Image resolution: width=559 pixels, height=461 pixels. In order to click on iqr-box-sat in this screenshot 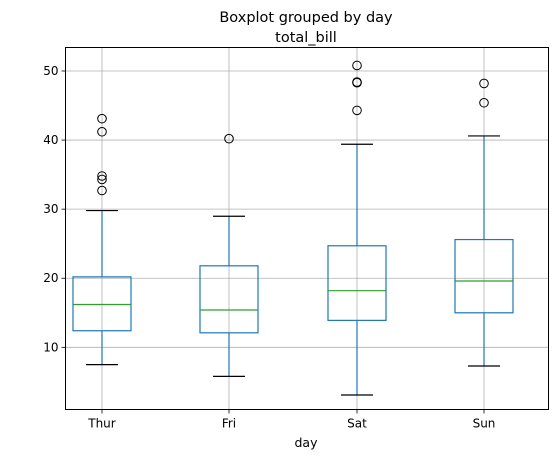, I will do `click(357, 283)`.